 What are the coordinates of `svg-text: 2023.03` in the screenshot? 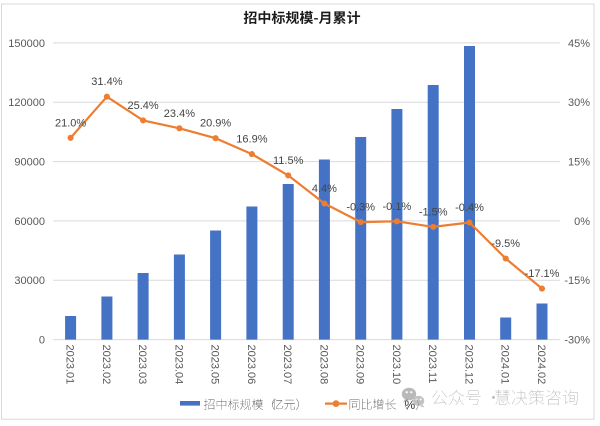 It's located at (142, 365).